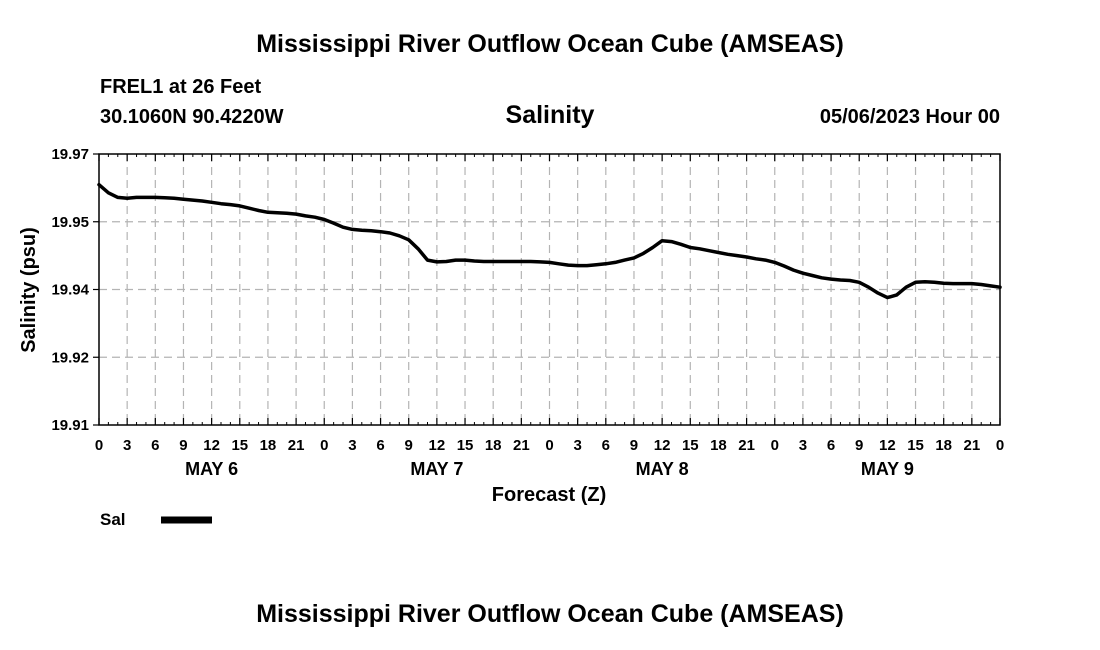 The image size is (1100, 650). I want to click on y-axis-title: Salinity (psu), so click(29, 290).